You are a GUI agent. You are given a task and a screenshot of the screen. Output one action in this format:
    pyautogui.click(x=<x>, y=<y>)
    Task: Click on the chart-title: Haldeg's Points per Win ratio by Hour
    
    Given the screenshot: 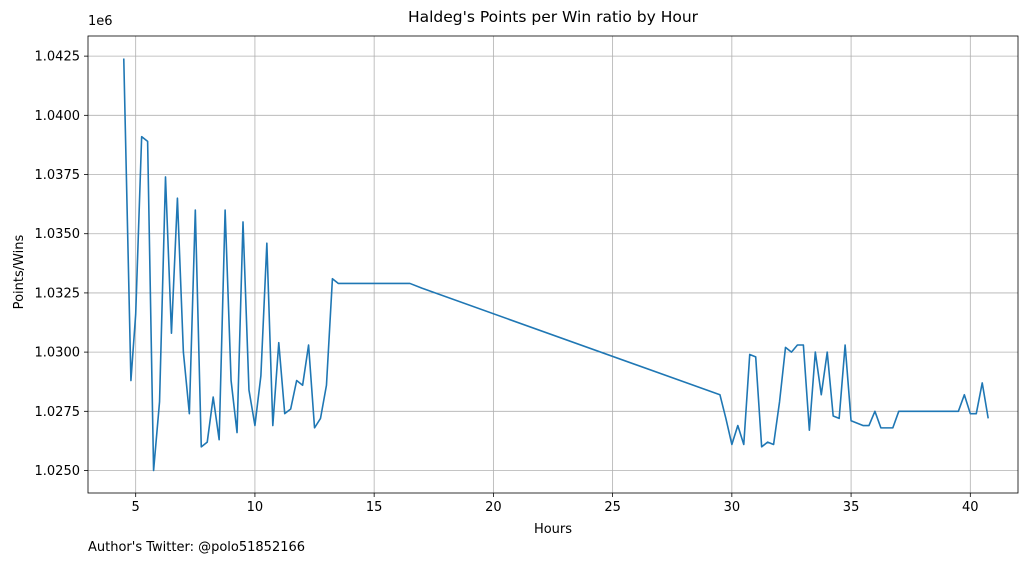 What is the action you would take?
    pyautogui.click(x=553, y=17)
    